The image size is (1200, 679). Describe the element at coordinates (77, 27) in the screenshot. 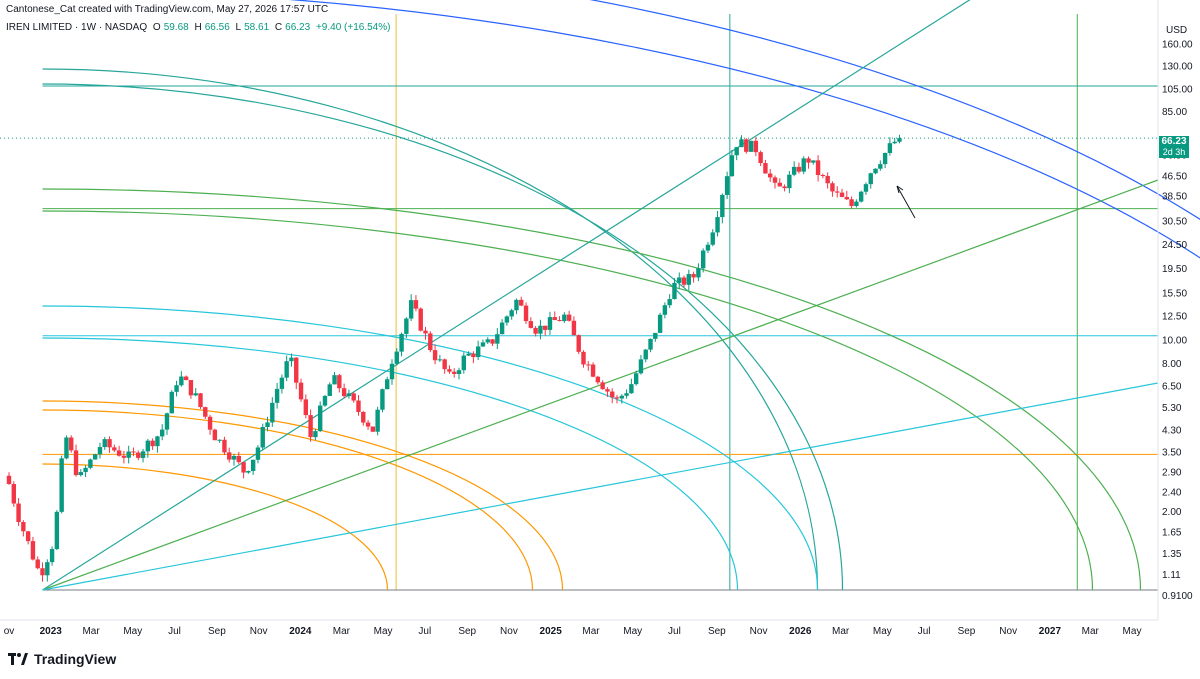

I see `symbol-label: IREN LIMITED · 1W · NASDAQ` at that location.